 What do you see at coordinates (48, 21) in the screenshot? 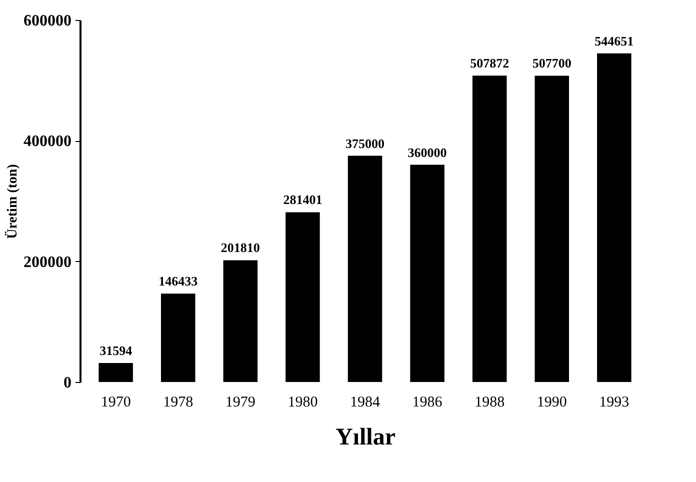
I see `y-tick-label: 600000` at bounding box center [48, 21].